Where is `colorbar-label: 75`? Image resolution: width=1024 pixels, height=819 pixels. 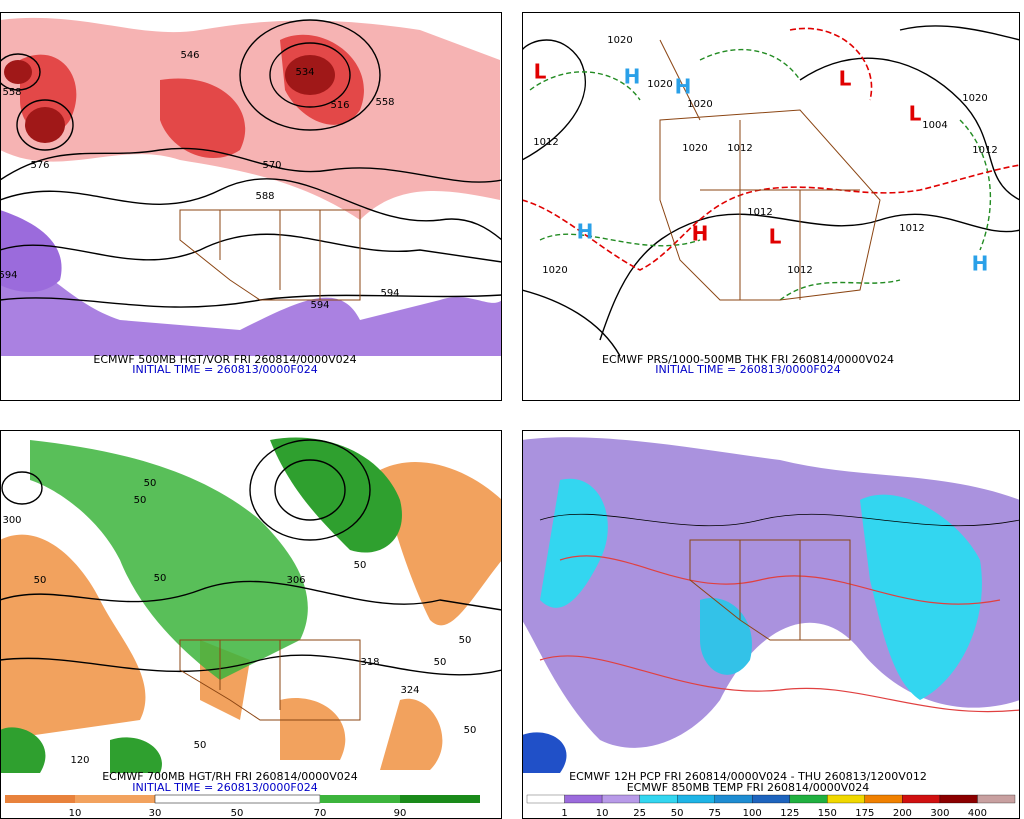
colorbar-label: 75 is located at coordinates (714, 813).